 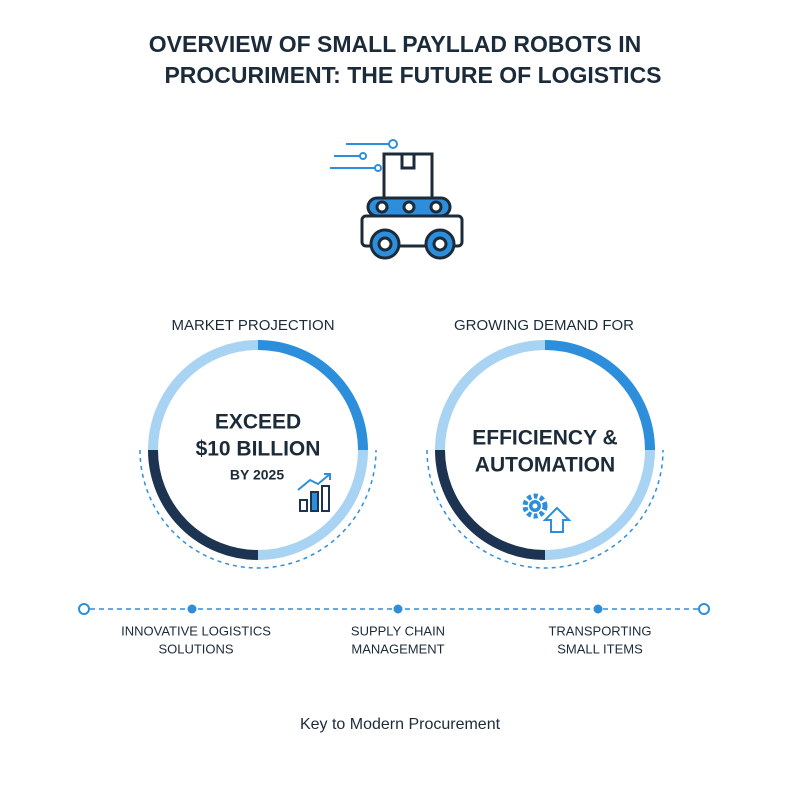 What do you see at coordinates (599, 630) in the screenshot?
I see `timeline-label: TRANSPORTING` at bounding box center [599, 630].